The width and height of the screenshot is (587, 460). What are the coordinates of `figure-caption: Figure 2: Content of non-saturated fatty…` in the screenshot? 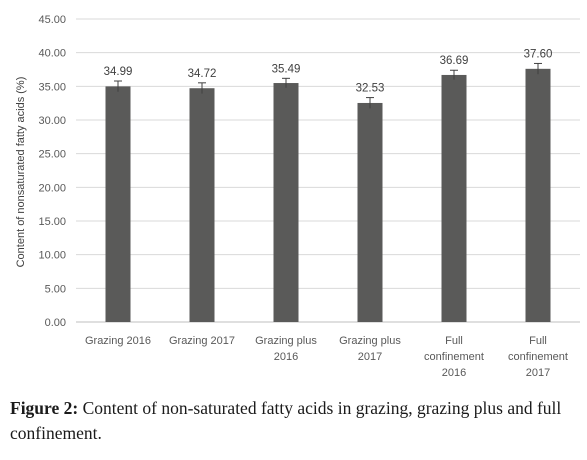 It's located at (295, 421).